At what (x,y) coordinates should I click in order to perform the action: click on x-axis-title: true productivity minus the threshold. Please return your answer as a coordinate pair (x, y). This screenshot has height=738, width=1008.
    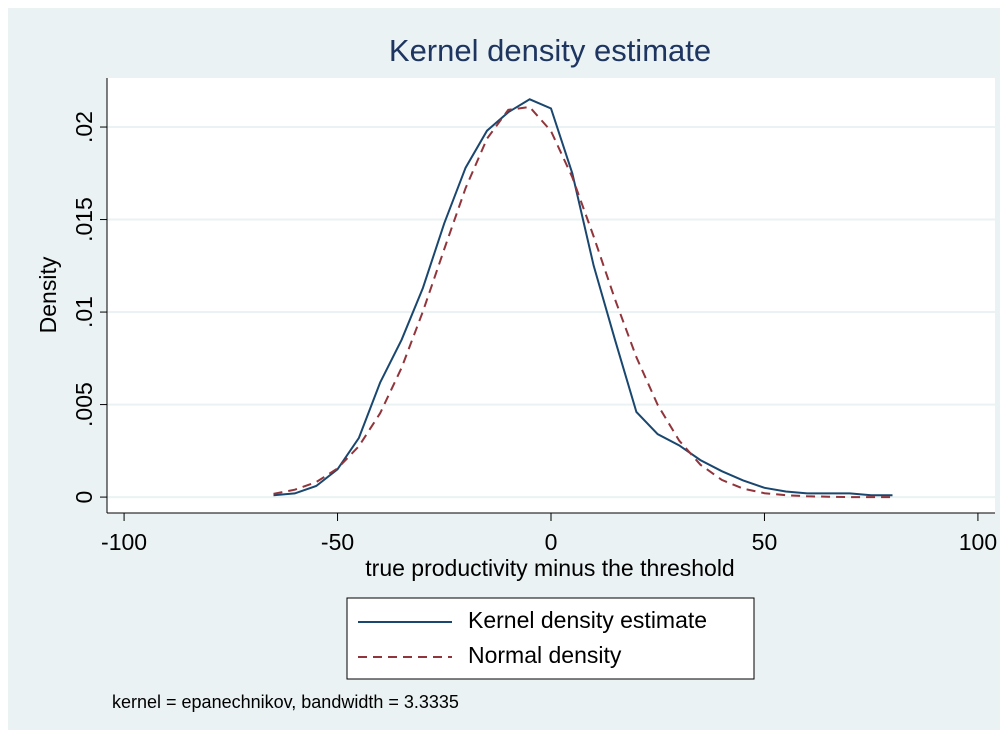
    Looking at the image, I should click on (549, 568).